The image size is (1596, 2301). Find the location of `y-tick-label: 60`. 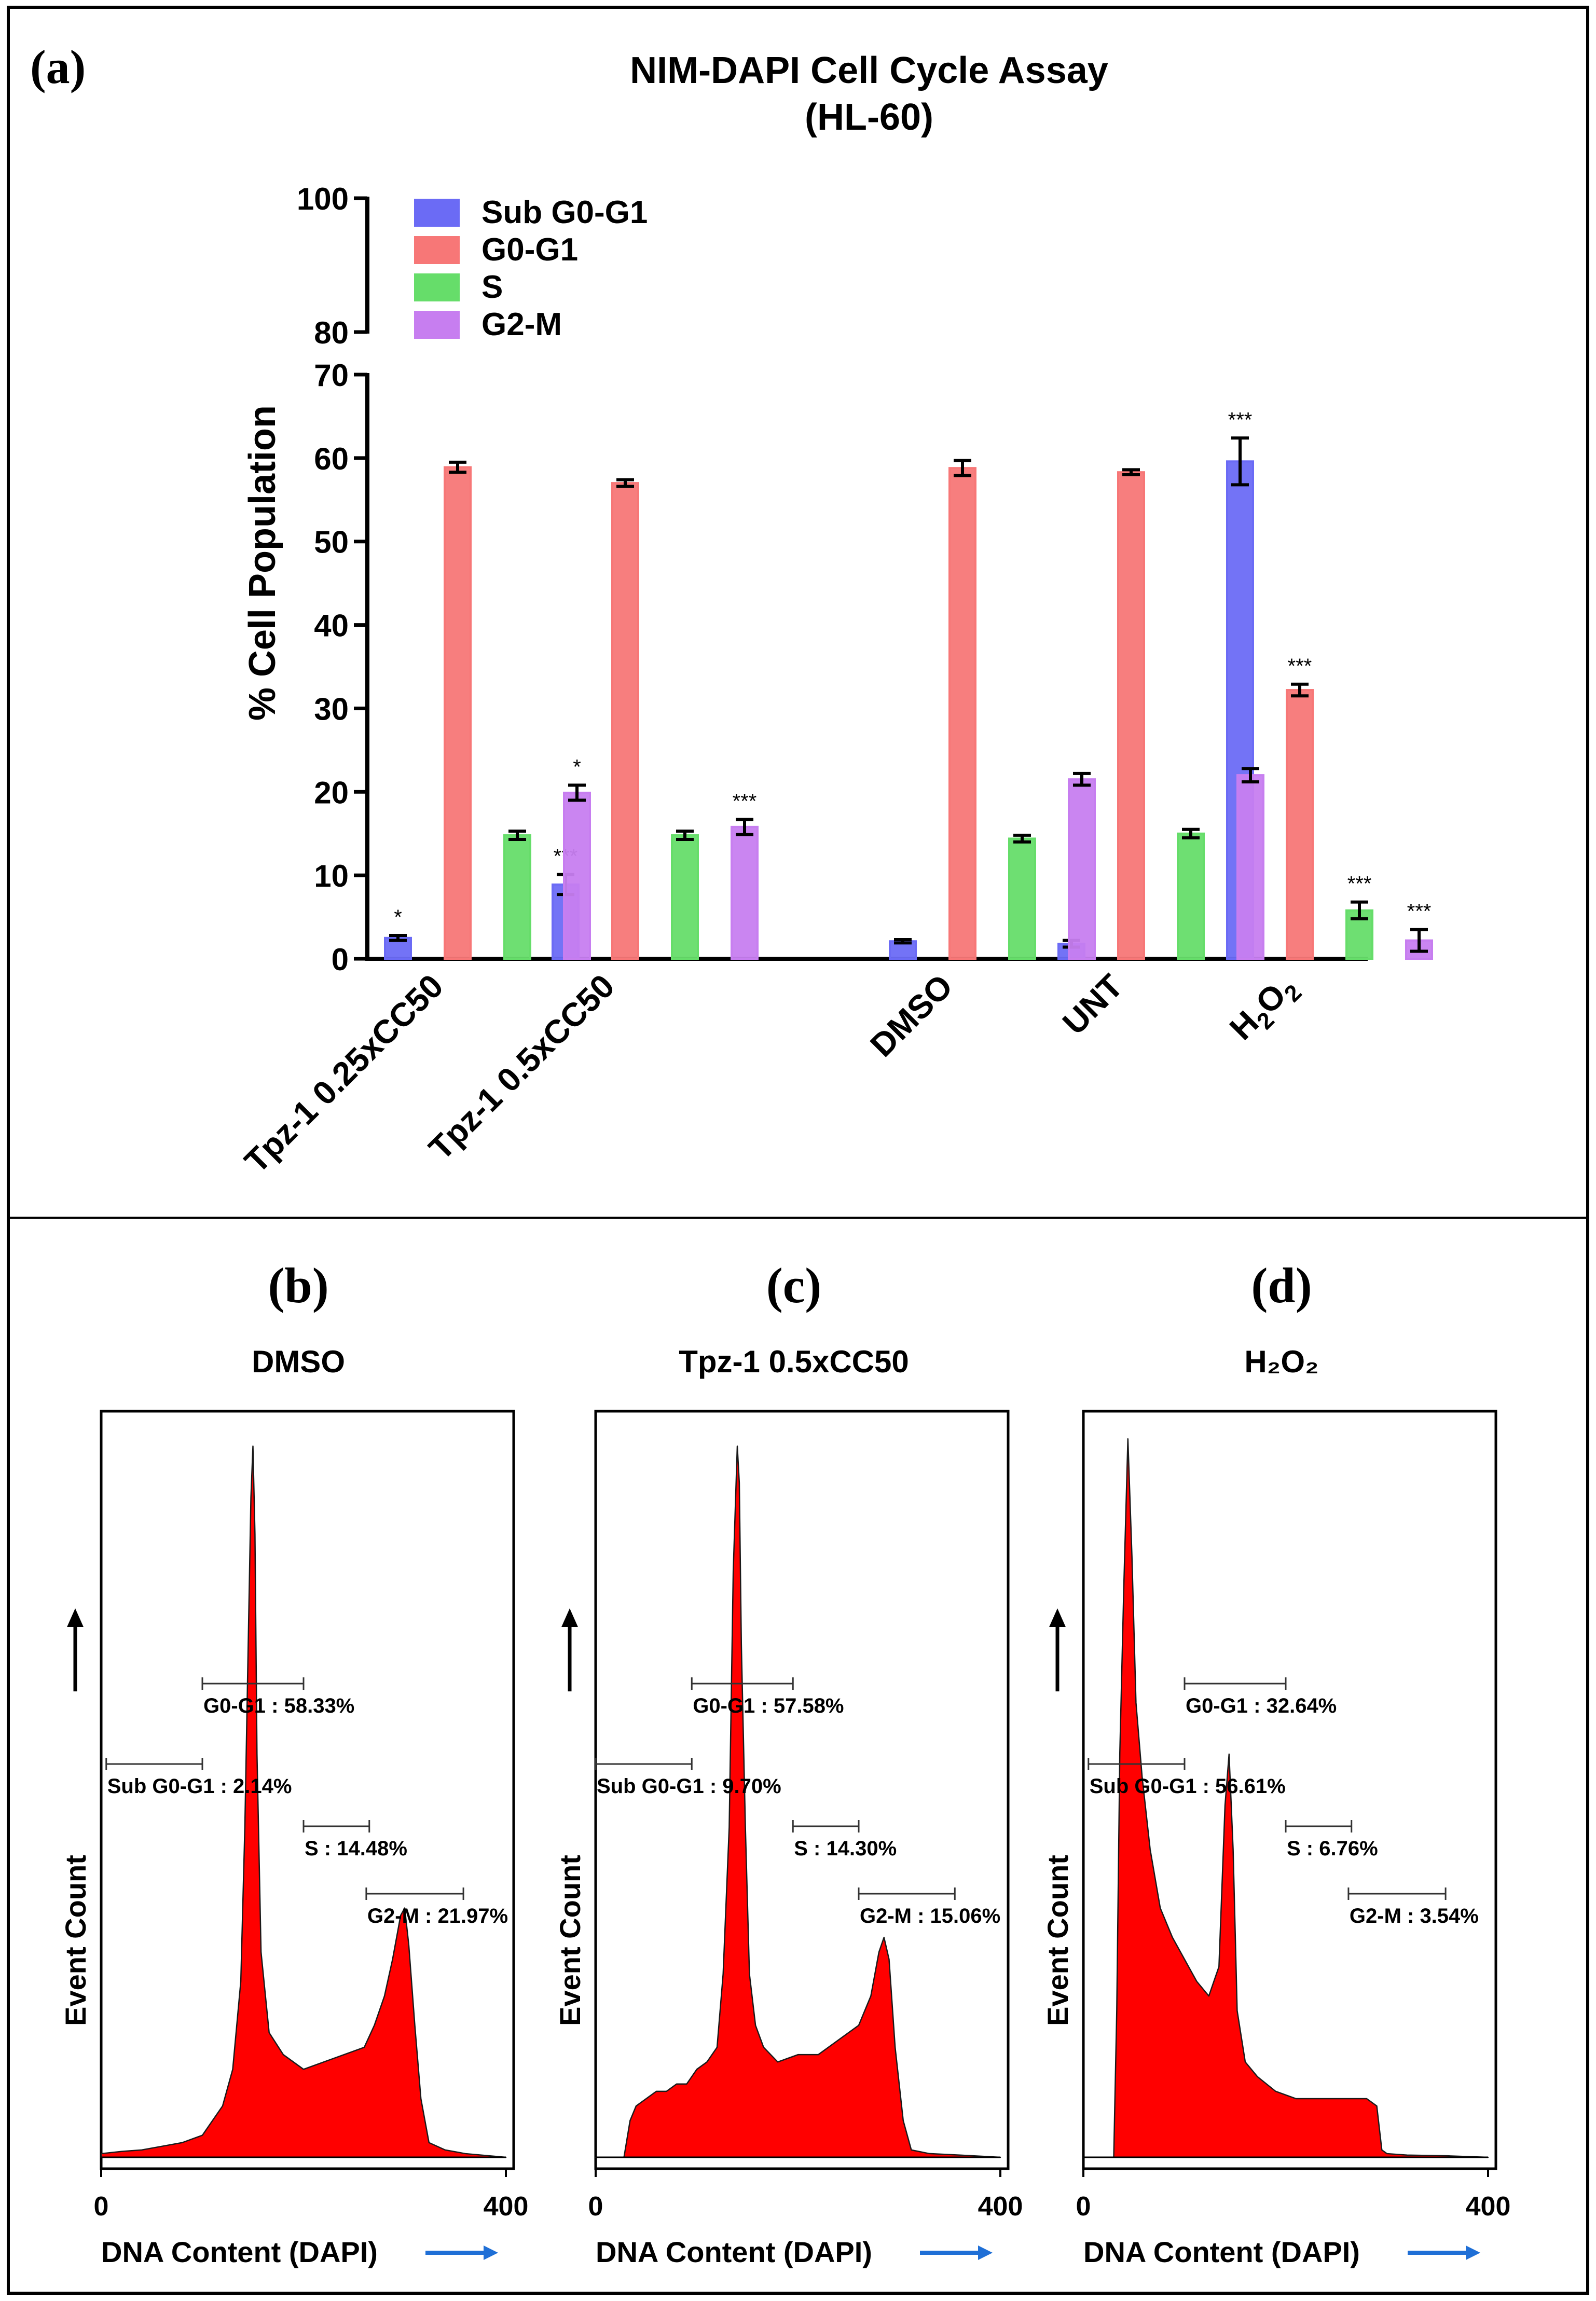

y-tick-label: 60 is located at coordinates (331, 459).